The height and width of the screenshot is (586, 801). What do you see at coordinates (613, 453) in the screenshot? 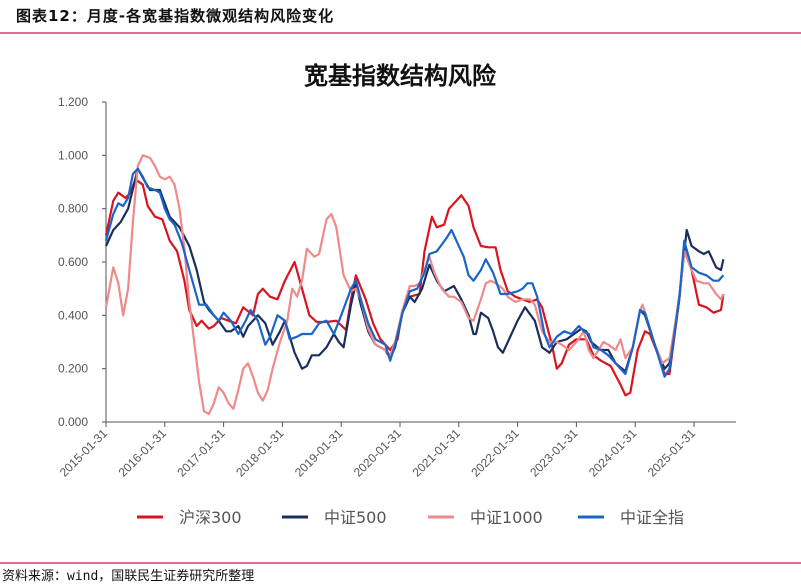
I see `x-tick-label: 2024-01-31` at bounding box center [613, 453].